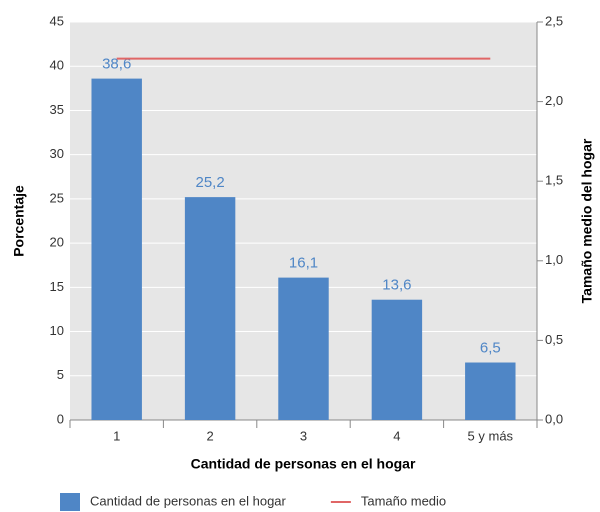  What do you see at coordinates (57, 197) in the screenshot?
I see `y-tick-label: 25` at bounding box center [57, 197].